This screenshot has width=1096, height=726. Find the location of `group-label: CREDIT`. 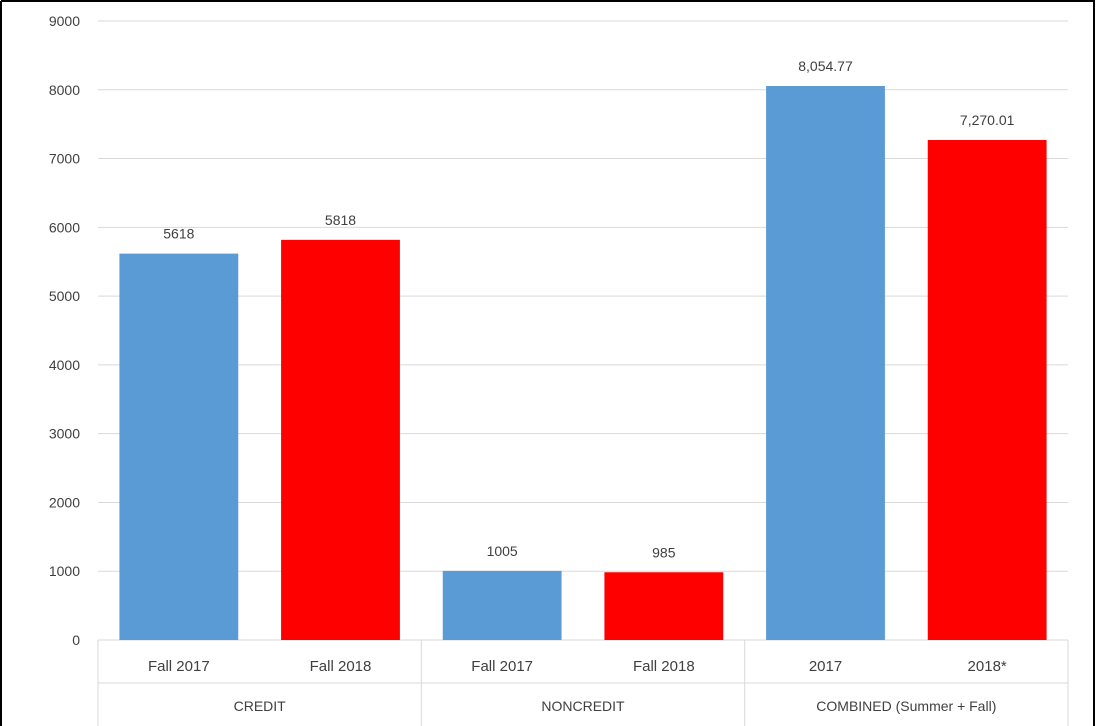

group-label: CREDIT is located at coordinates (260, 706).